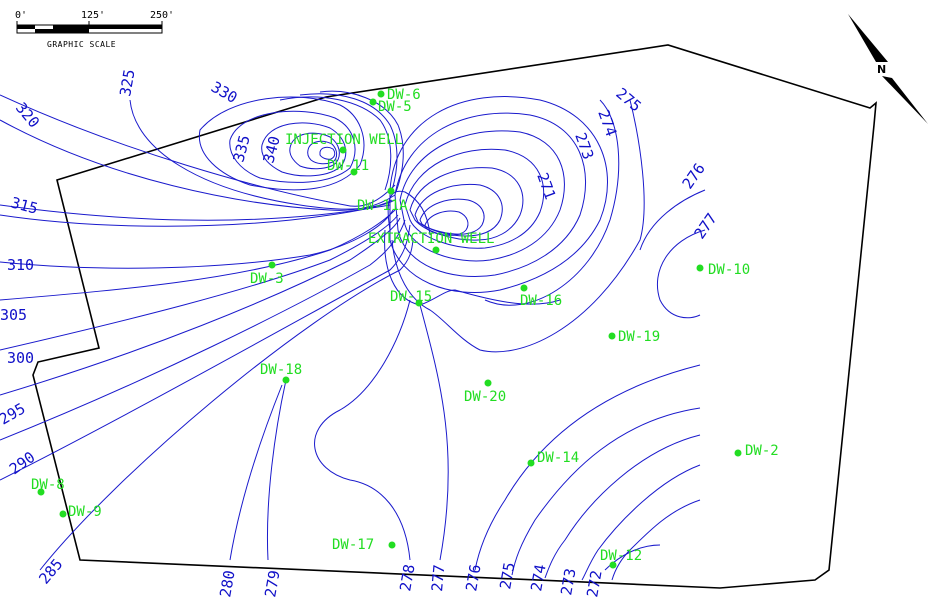 The height and width of the screenshot is (603, 930). What do you see at coordinates (94, 29) in the screenshot?
I see `graphic-scale: 0' 125' 250' GRAPHIC SCALE` at bounding box center [94, 29].